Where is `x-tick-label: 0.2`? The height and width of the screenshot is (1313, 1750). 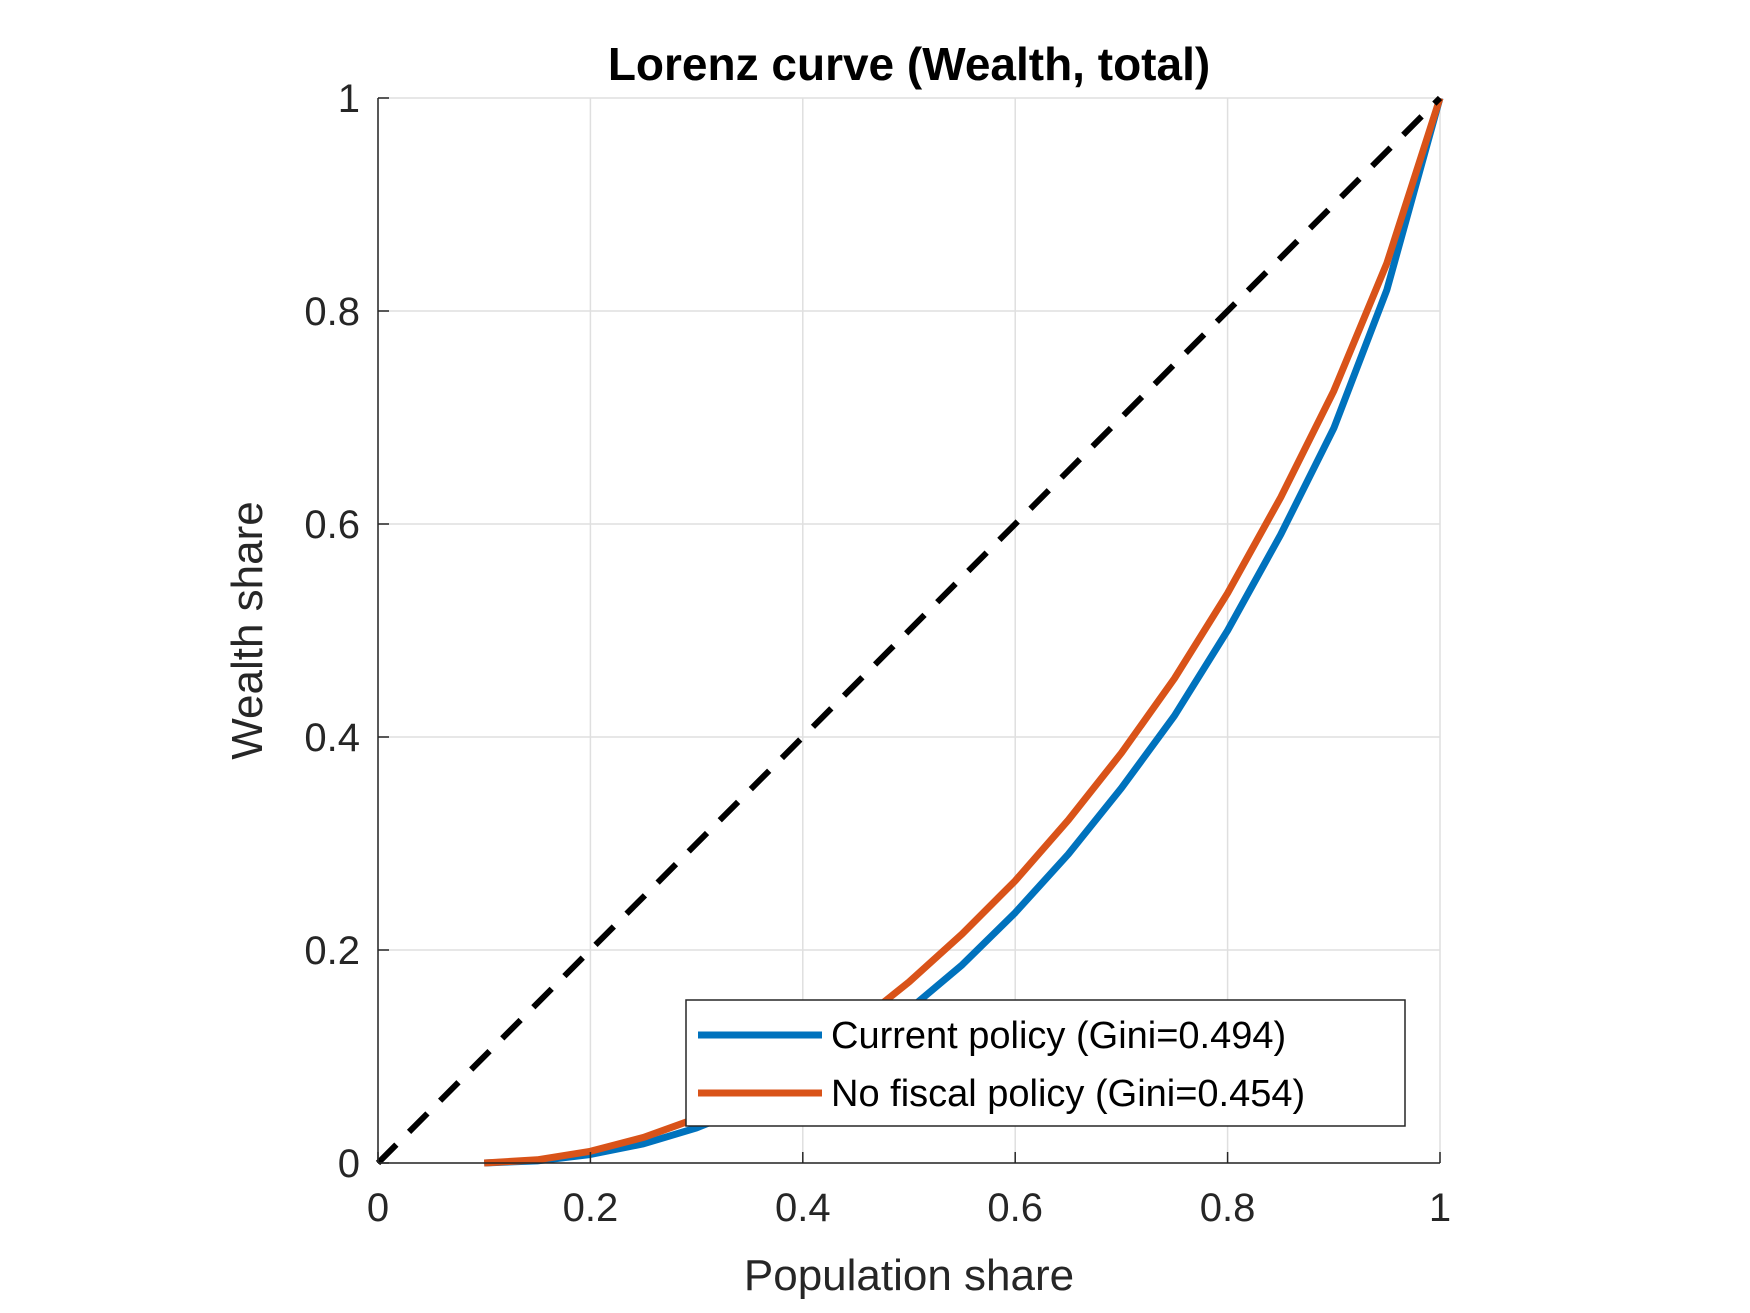
x-tick-label: 0.2 is located at coordinates (591, 1208).